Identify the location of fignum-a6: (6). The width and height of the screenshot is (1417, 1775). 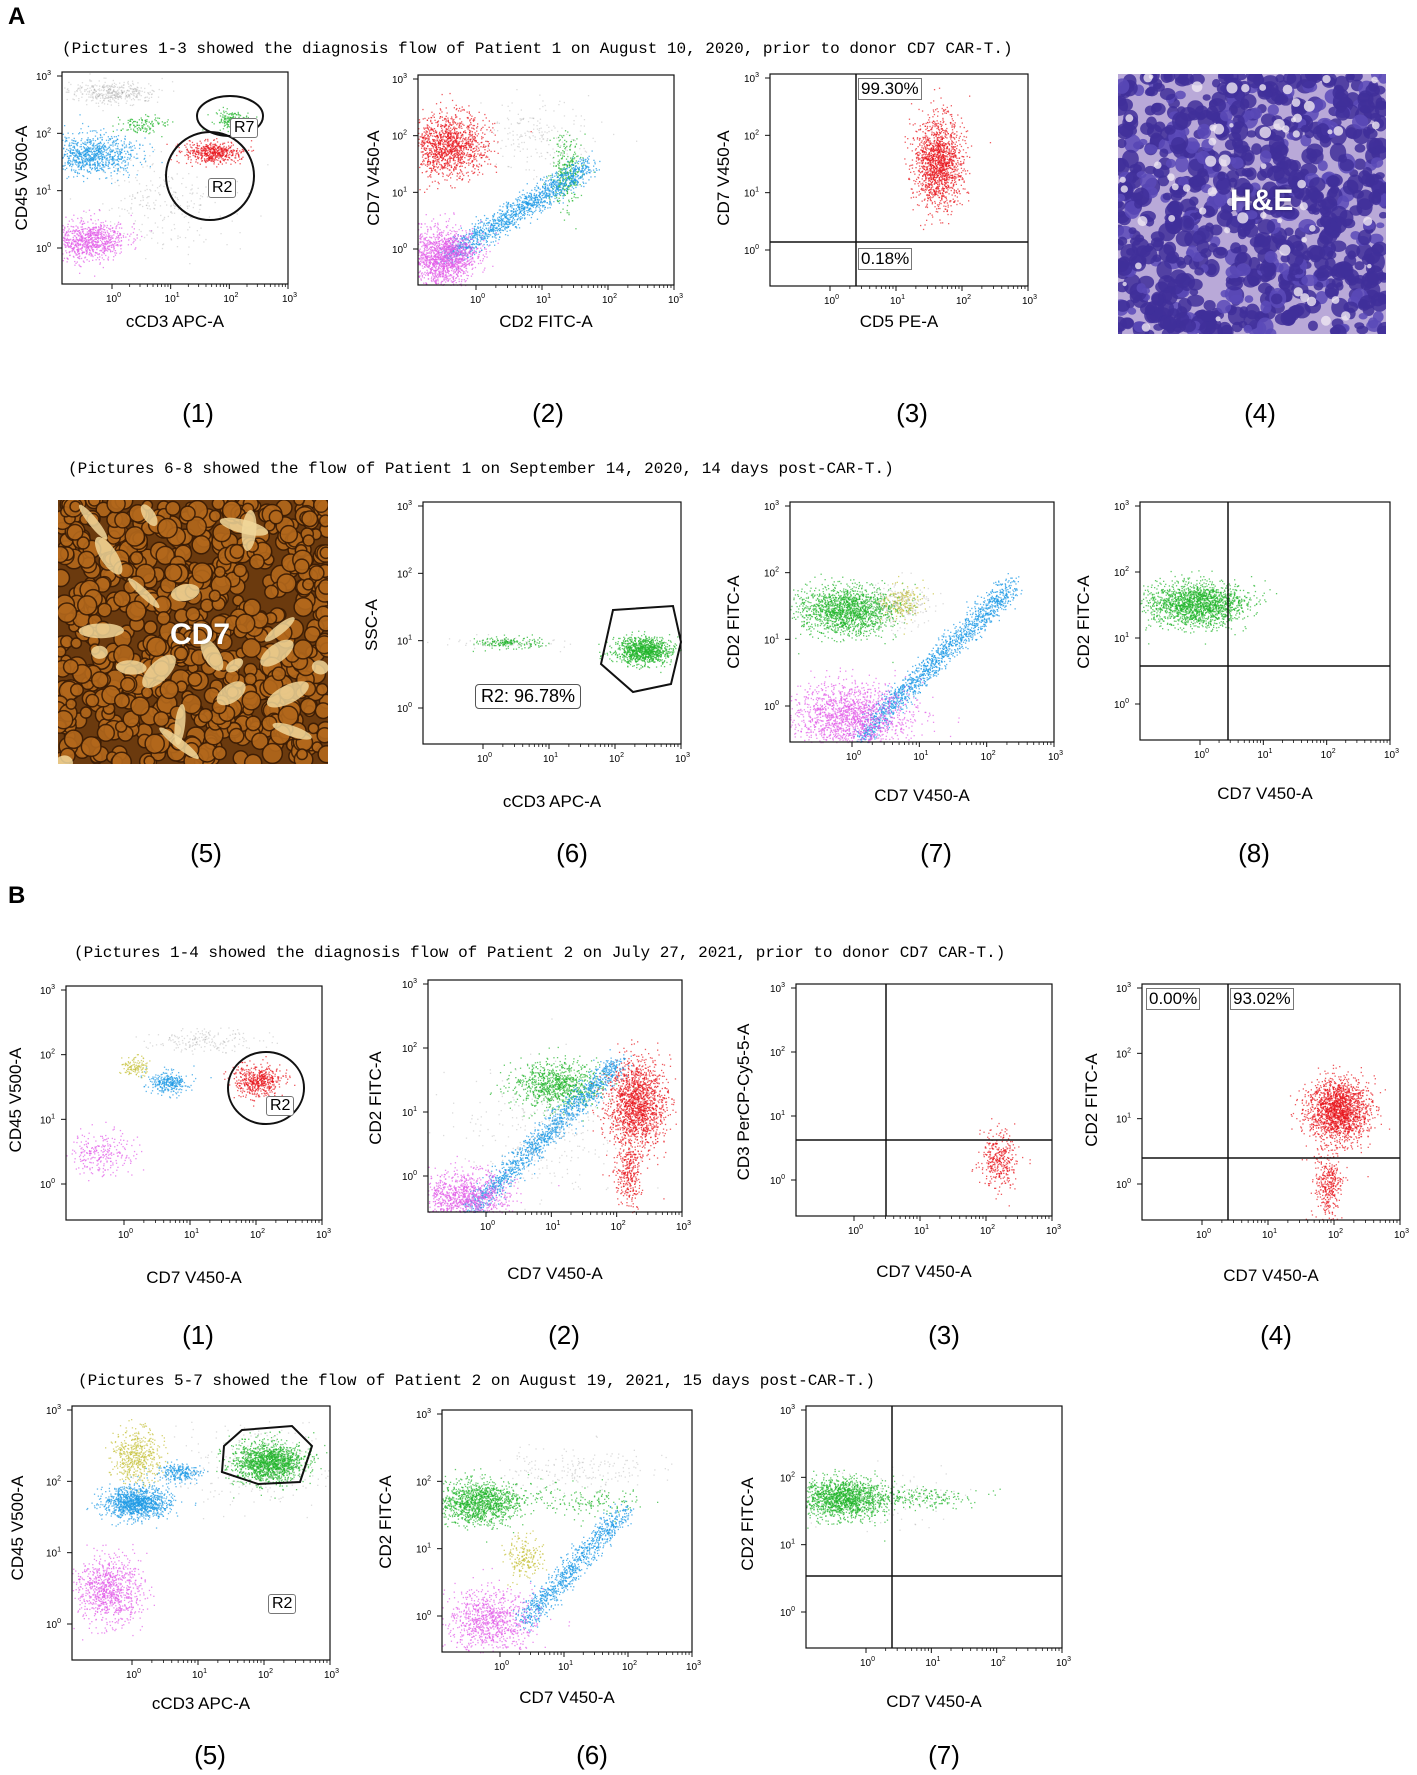
(572, 853).